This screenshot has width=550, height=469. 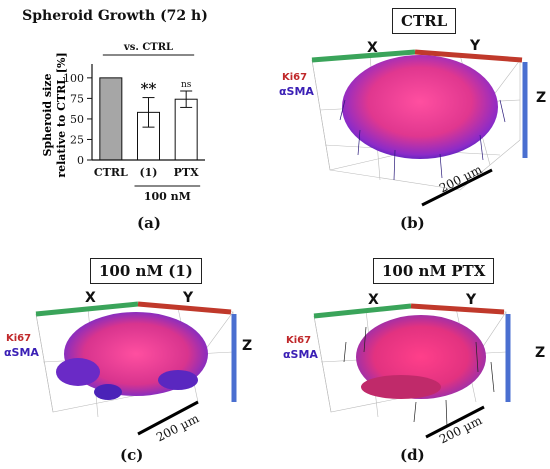 I want to click on x-tick-label: CTRL, so click(x=111, y=172).